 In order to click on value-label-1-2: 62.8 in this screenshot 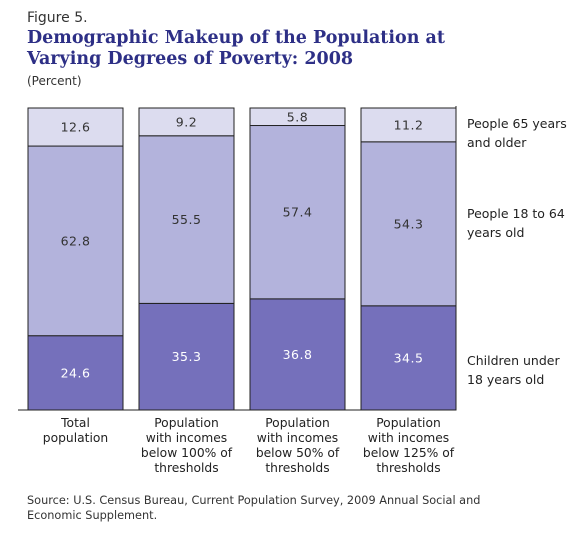, I will do `click(76, 240)`.